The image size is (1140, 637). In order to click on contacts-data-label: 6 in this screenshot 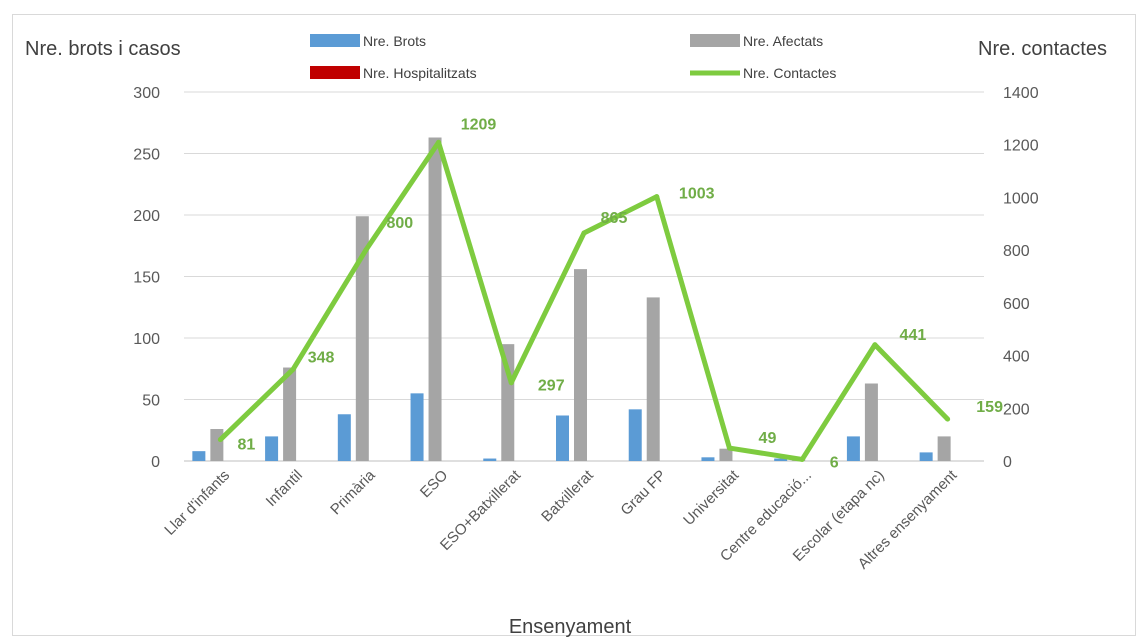, I will do `click(834, 462)`.